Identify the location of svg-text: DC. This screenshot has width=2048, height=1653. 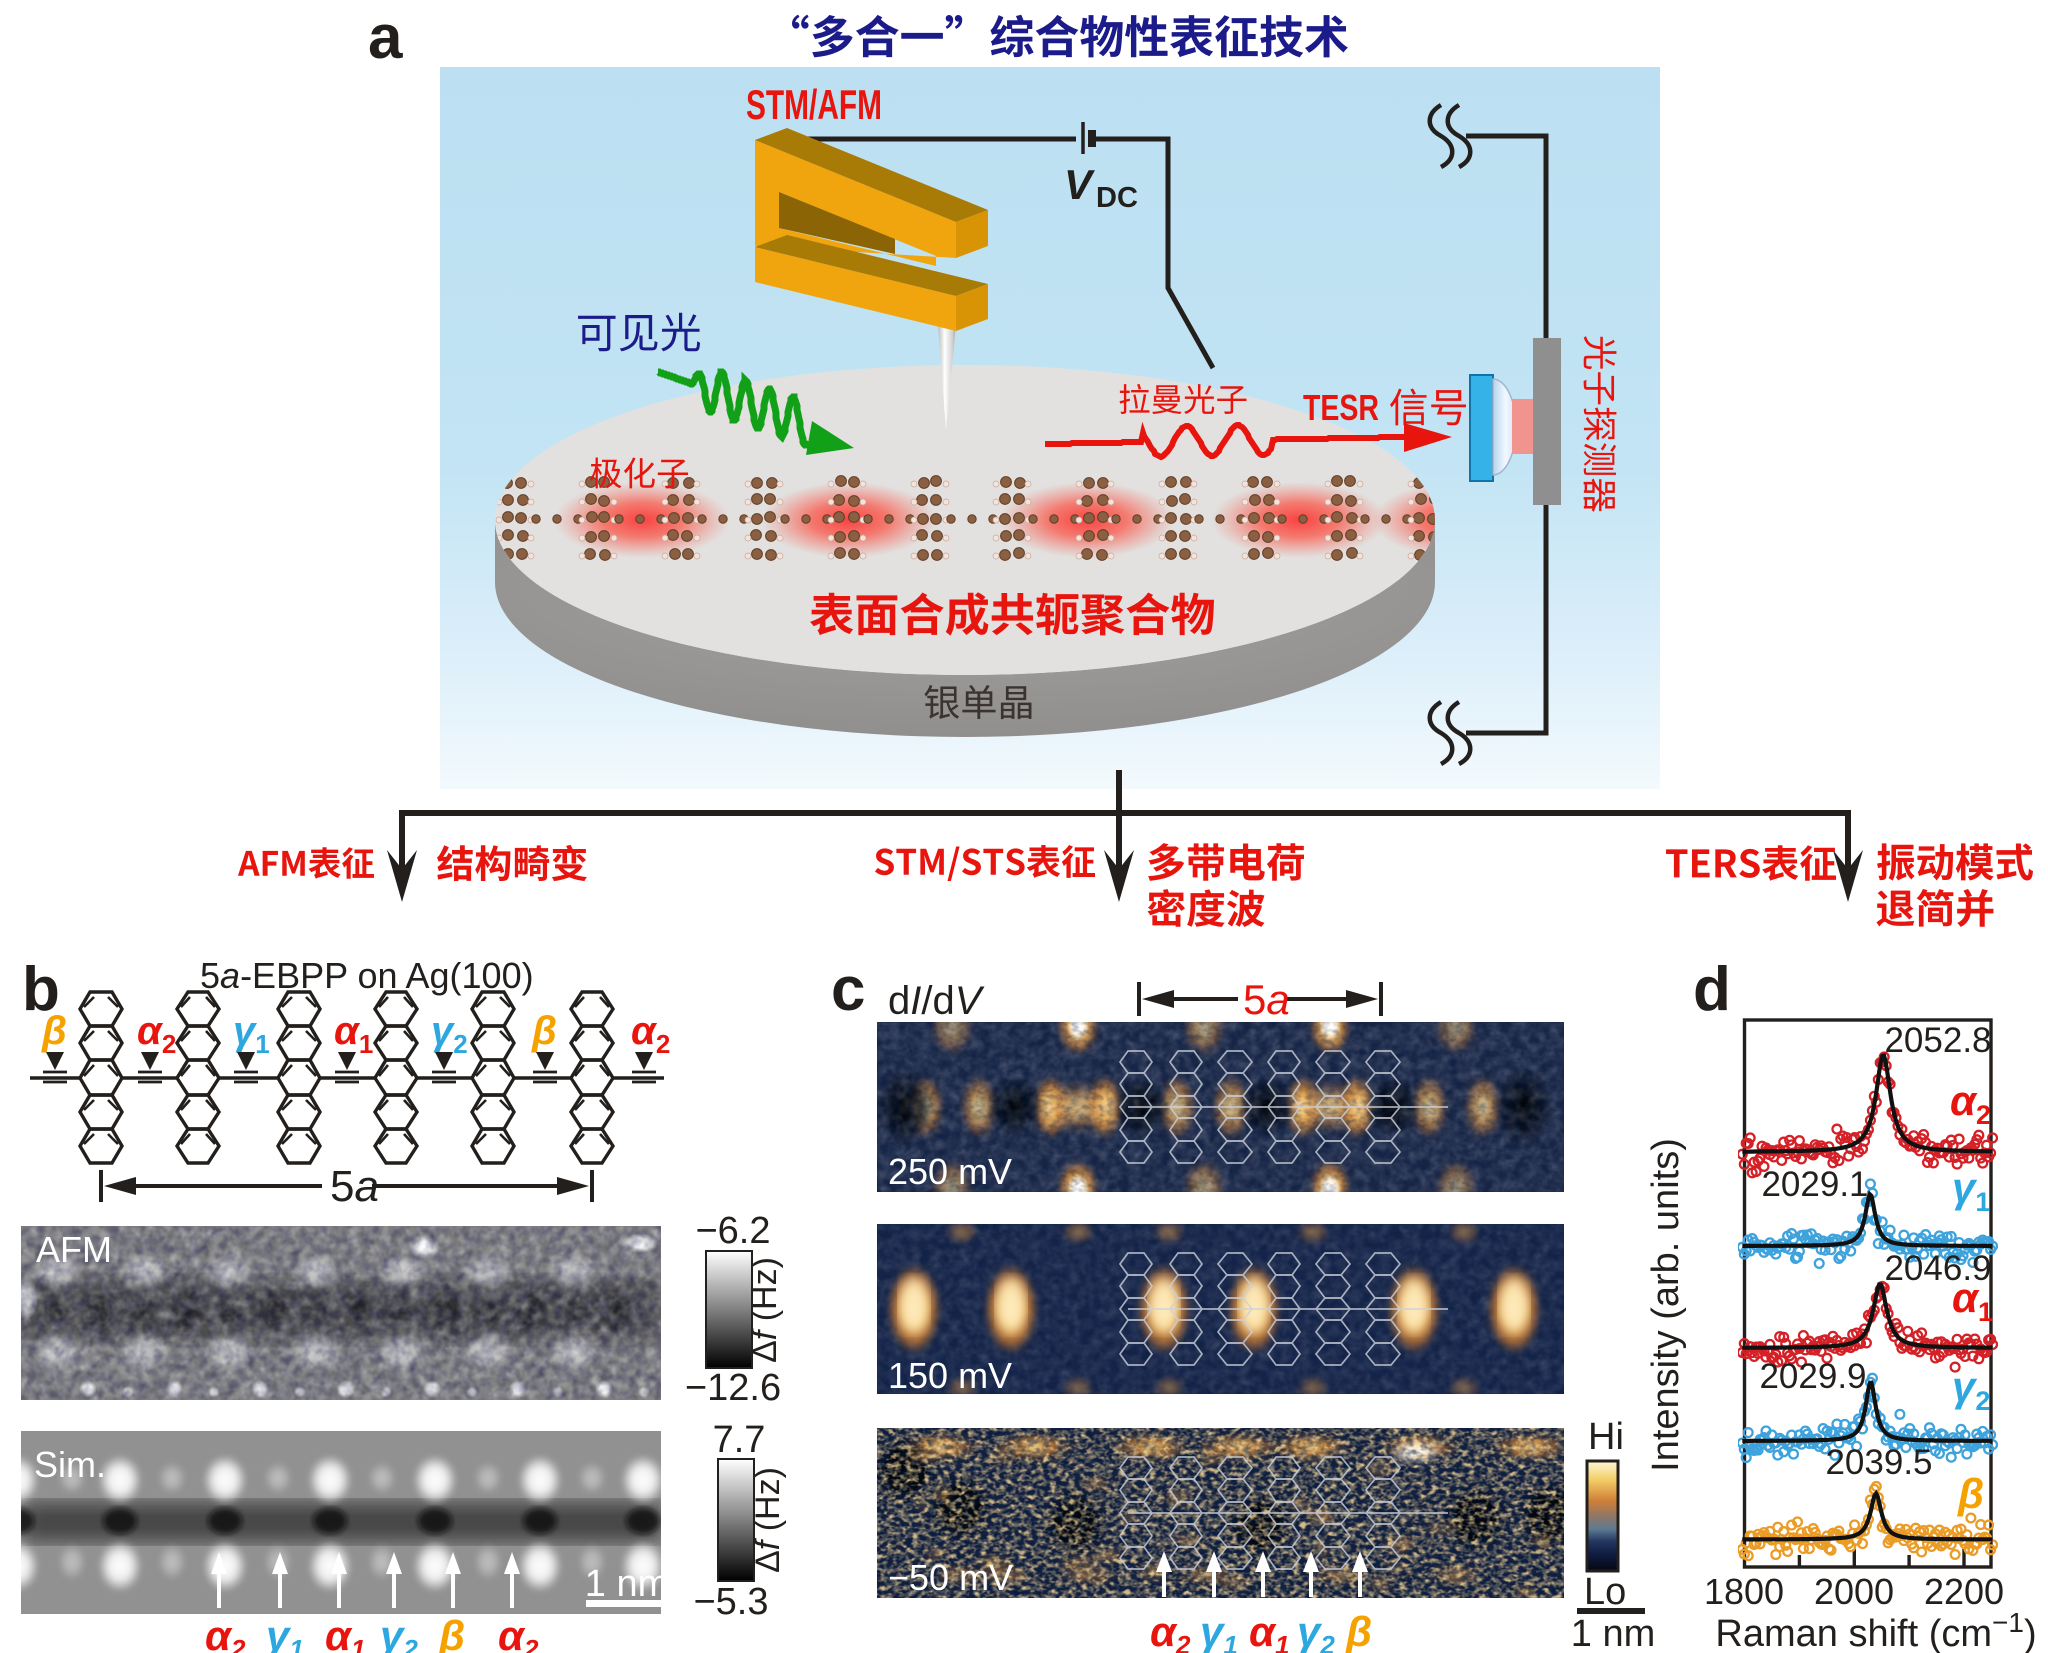
(1117, 198).